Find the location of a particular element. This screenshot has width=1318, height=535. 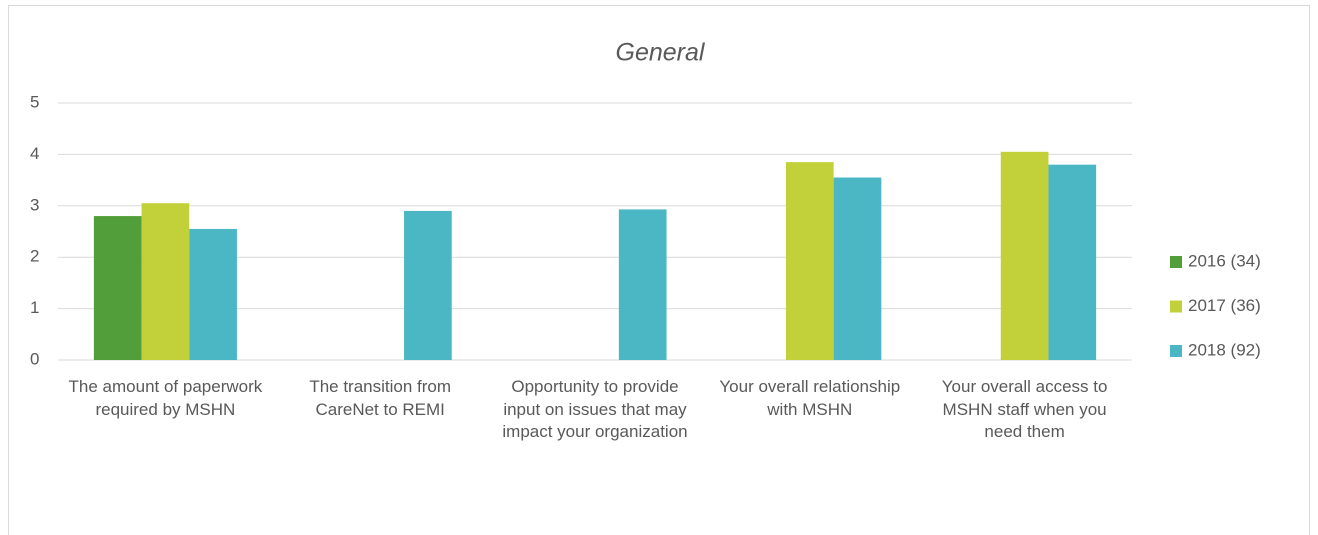

y-tick-label: 2 is located at coordinates (34, 256).